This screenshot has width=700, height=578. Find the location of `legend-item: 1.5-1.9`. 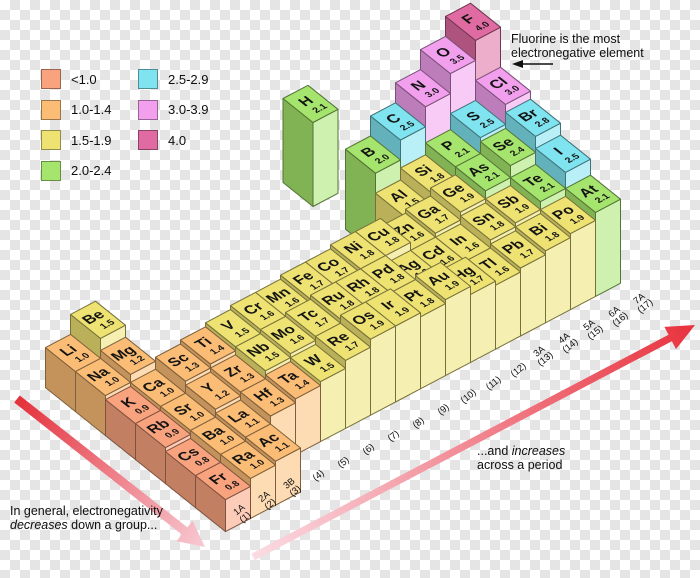

legend-item: 1.5-1.9 is located at coordinates (76, 140).